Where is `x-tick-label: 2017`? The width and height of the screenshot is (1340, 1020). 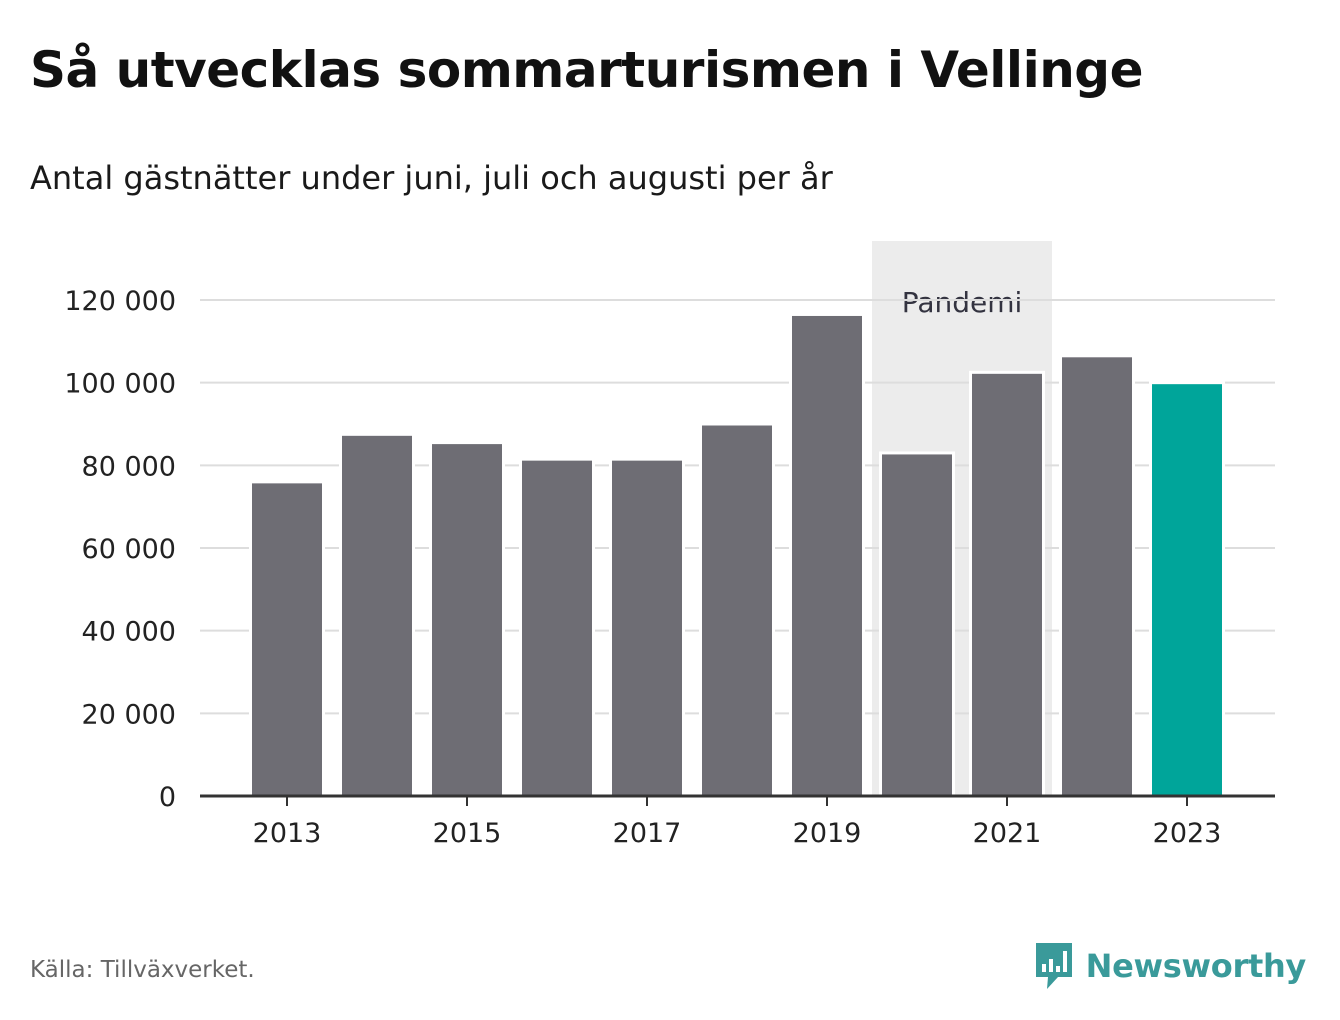 x-tick-label: 2017 is located at coordinates (647, 833).